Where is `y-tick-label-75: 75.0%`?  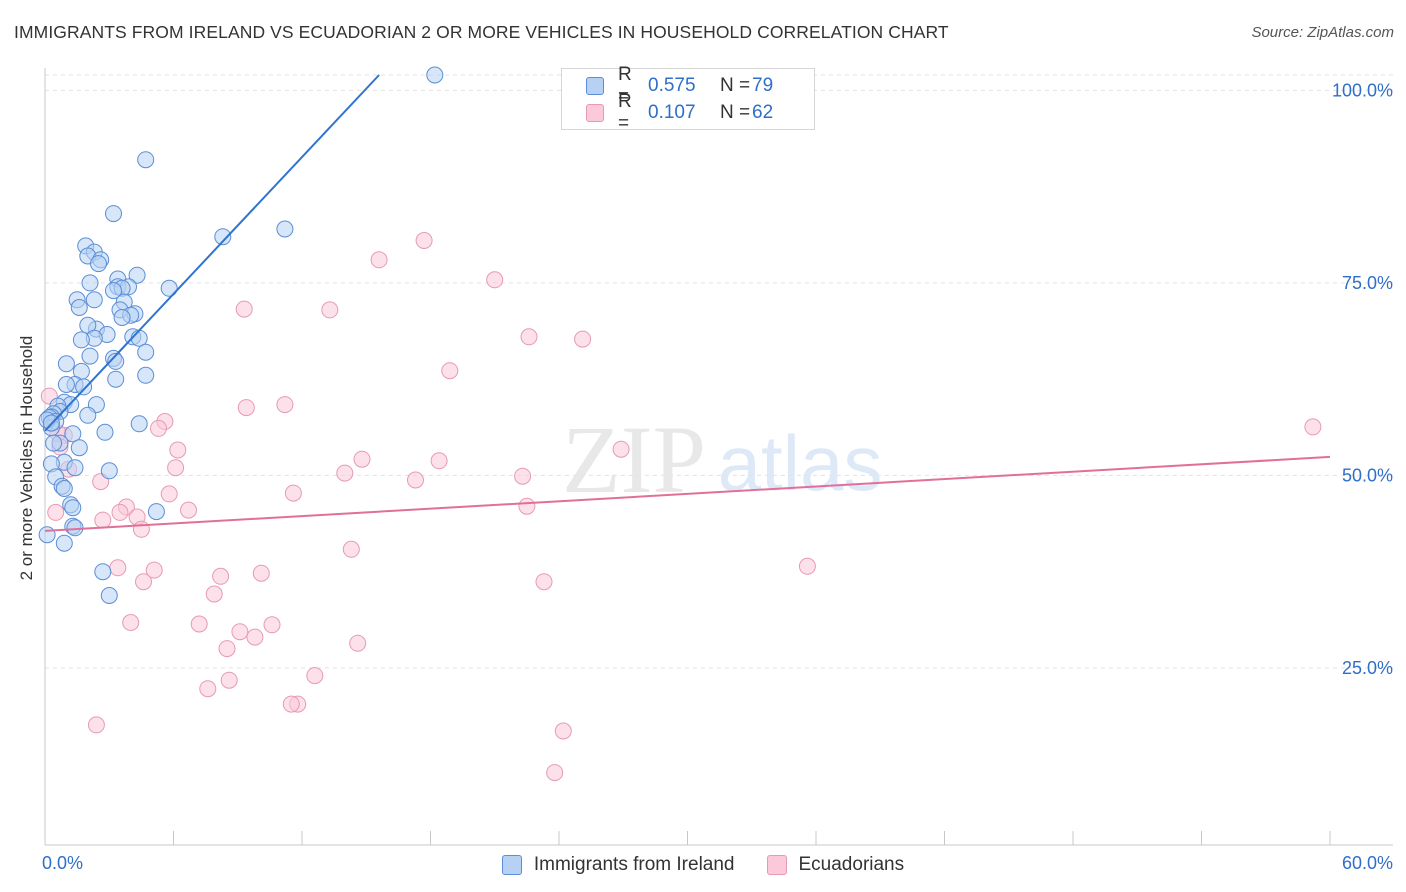
y-tick-label-75: 75.0% is located at coordinates (1367, 283).